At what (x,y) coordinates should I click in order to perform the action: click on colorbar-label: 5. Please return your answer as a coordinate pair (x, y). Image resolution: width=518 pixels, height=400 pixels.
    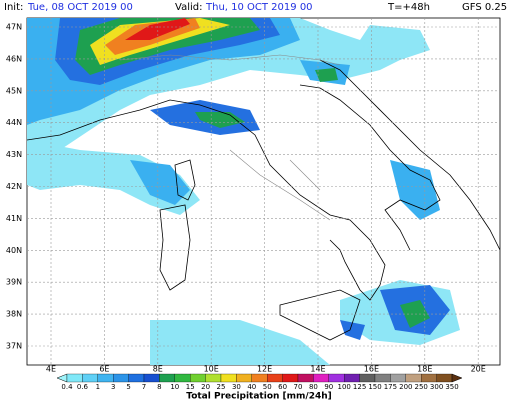
    Looking at the image, I should click on (128, 387).